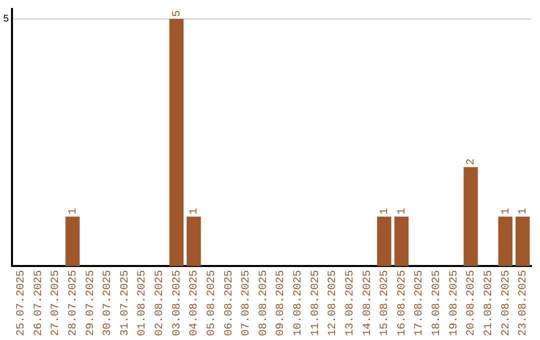 Image resolution: width=540 pixels, height=340 pixels. I want to click on x-tick-label: 02.08.2025, so click(160, 303).